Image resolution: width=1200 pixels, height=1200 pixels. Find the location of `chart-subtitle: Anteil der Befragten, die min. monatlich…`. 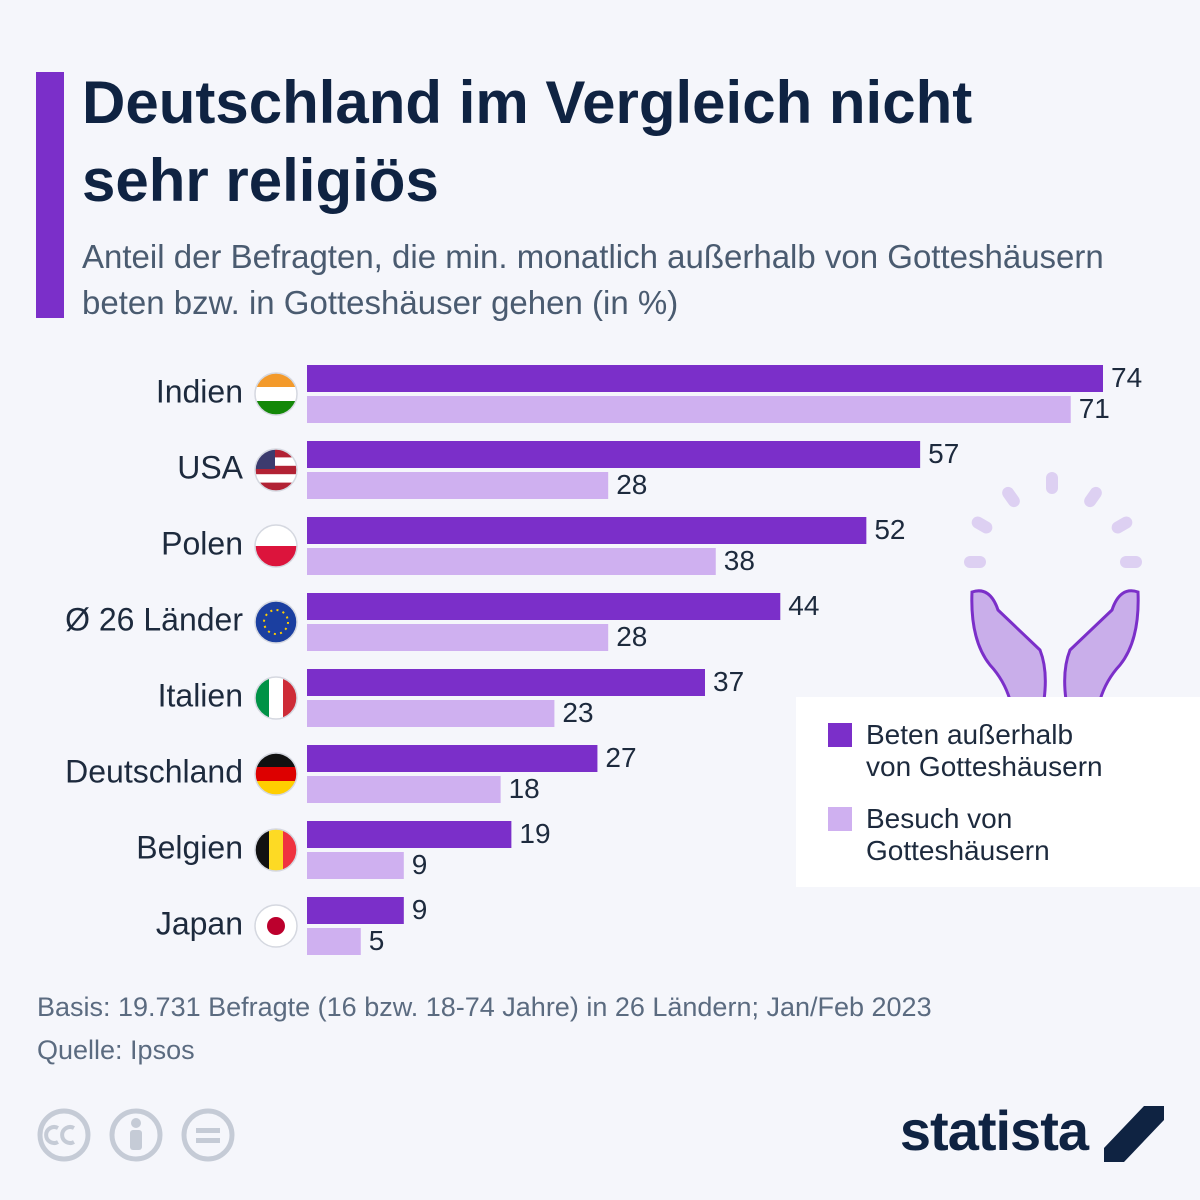

chart-subtitle: Anteil der Befragten, die min. monatlich… is located at coordinates (593, 279).